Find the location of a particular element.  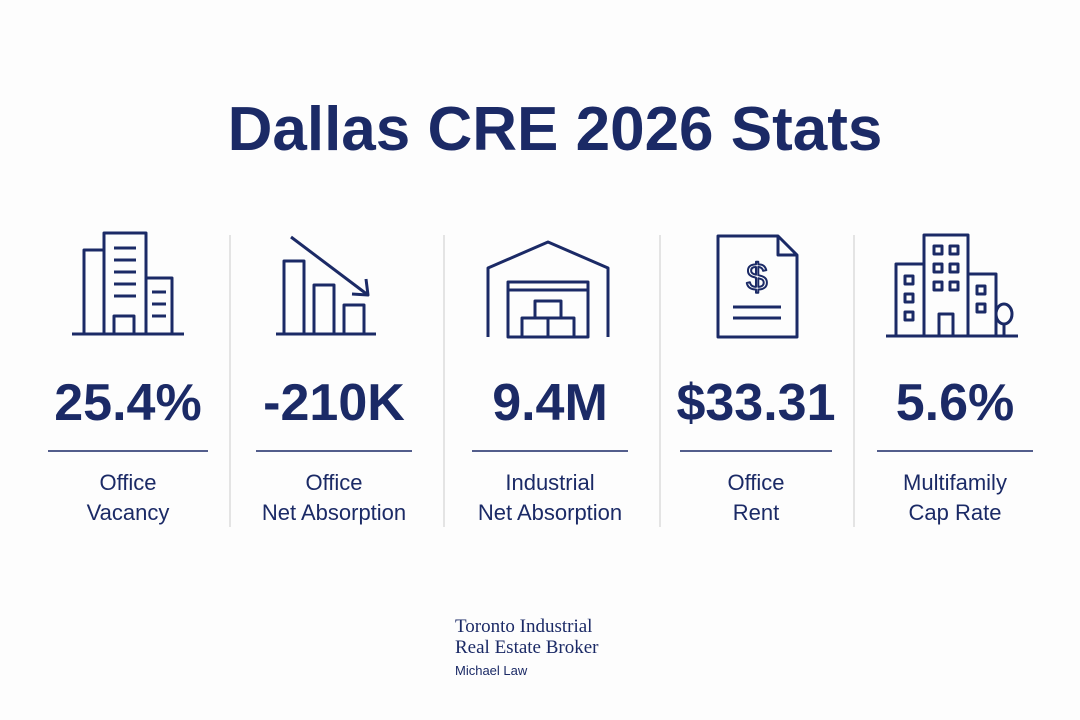

stat-label: Vacancy is located at coordinates (128, 512).